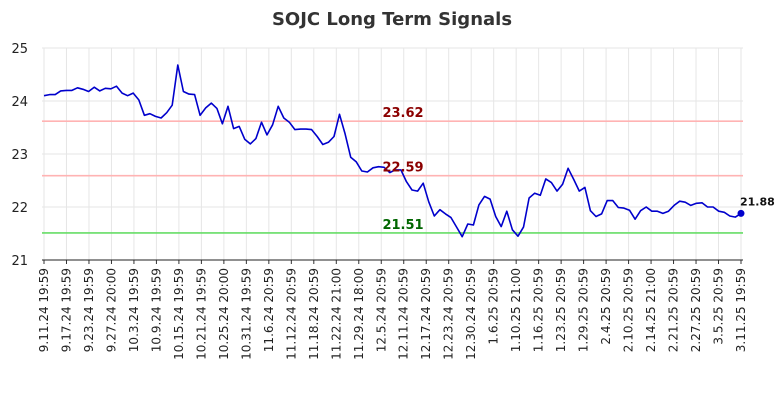  Describe the element at coordinates (201, 314) in the screenshot. I see `x-tick-label: 10.21.24 19:59` at that location.